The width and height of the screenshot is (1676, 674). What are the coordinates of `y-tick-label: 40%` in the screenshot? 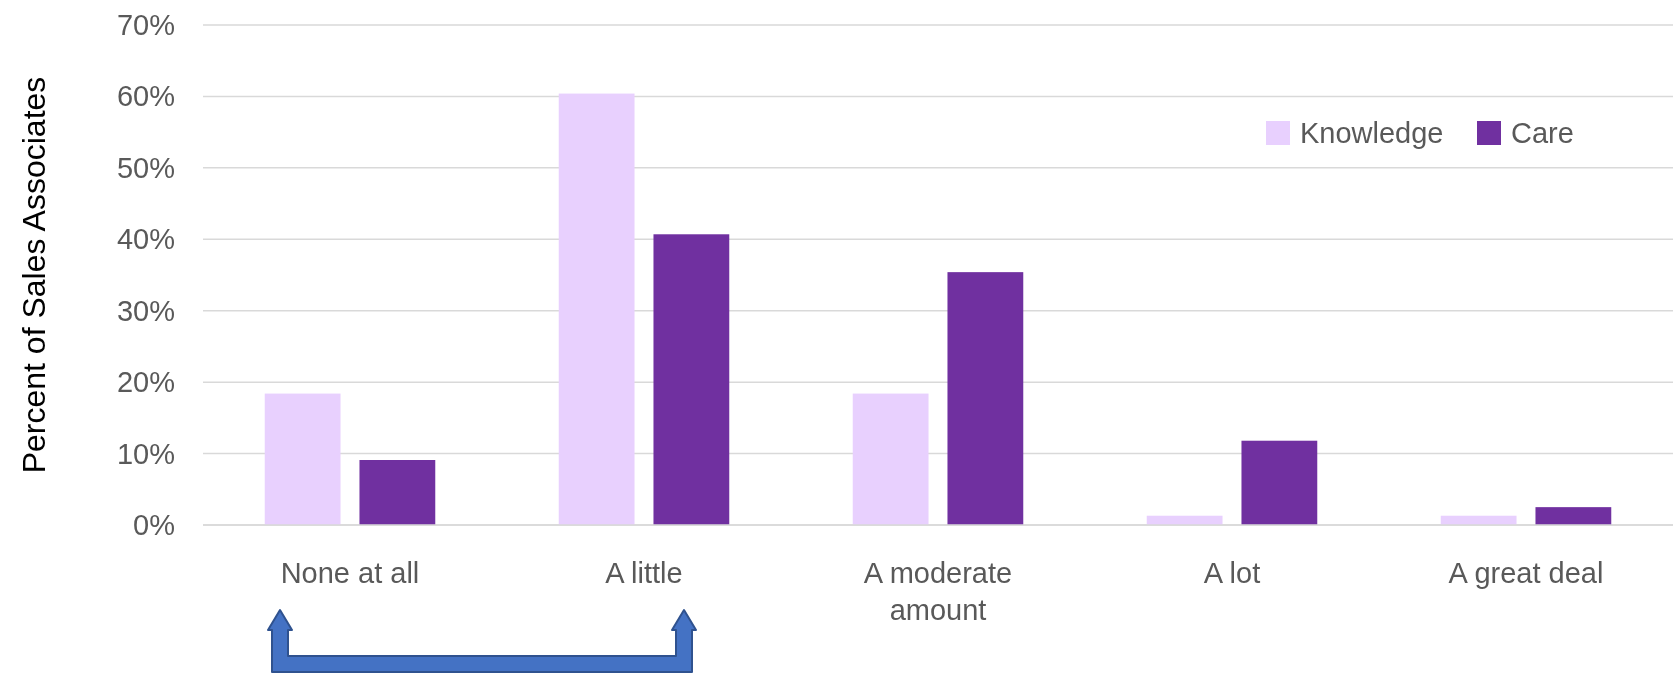 It's located at (145, 239).